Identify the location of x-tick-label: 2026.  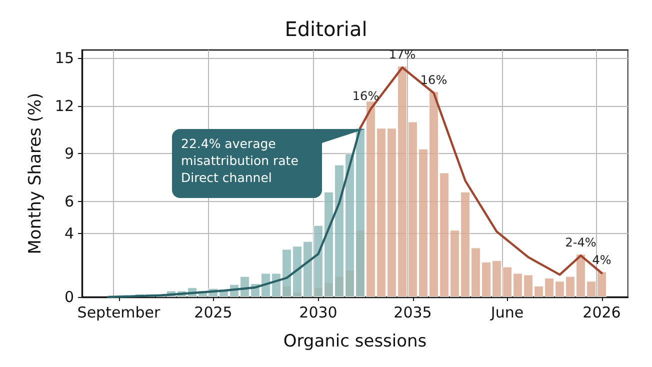
(601, 313).